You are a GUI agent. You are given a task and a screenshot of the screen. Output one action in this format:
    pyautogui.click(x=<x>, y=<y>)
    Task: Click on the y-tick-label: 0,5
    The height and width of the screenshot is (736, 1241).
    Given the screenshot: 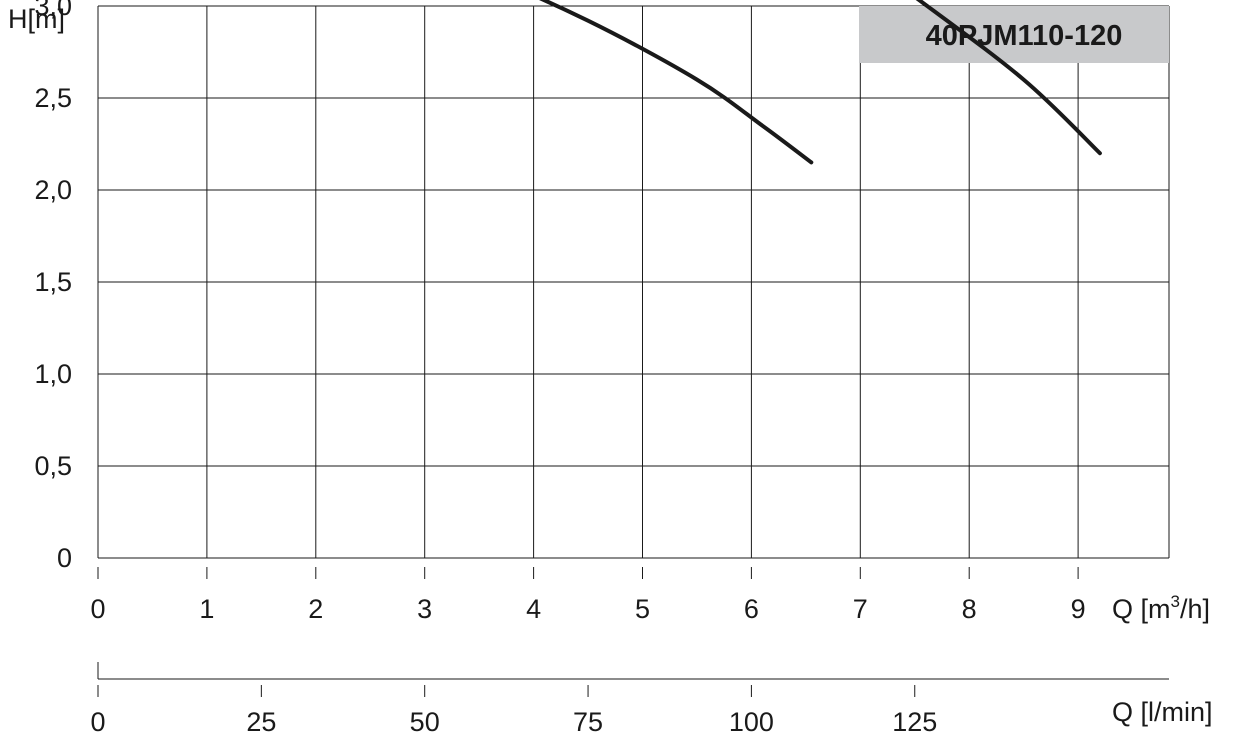 What is the action you would take?
    pyautogui.click(x=53, y=466)
    